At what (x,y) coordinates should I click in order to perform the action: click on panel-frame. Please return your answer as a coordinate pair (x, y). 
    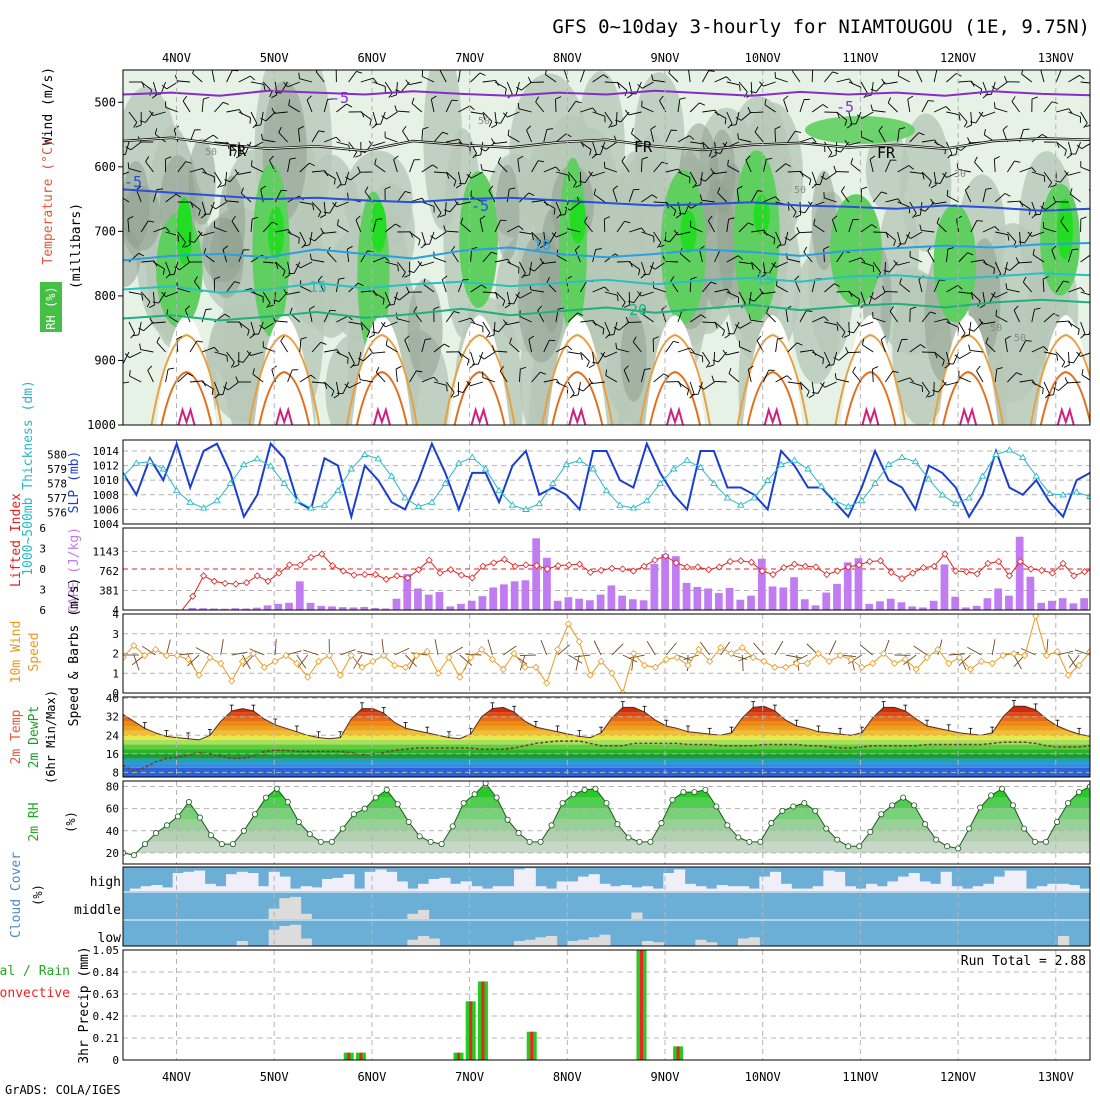
    Looking at the image, I should click on (606, 653).